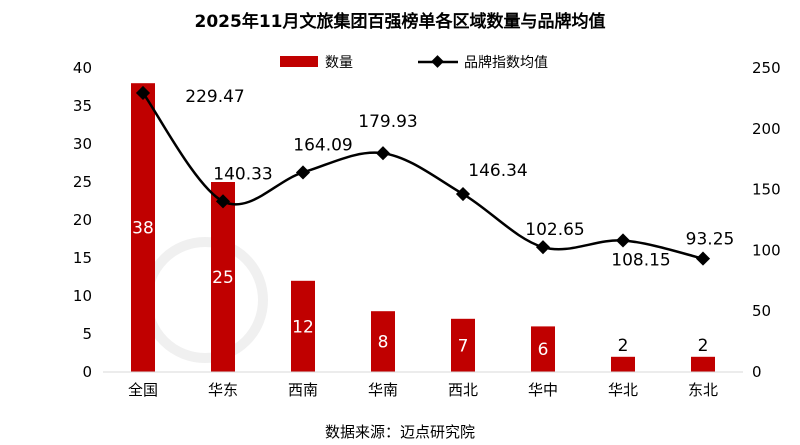 This screenshot has width=800, height=445. Describe the element at coordinates (299, 61) in the screenshot. I see `legend-swatch-bar` at that location.